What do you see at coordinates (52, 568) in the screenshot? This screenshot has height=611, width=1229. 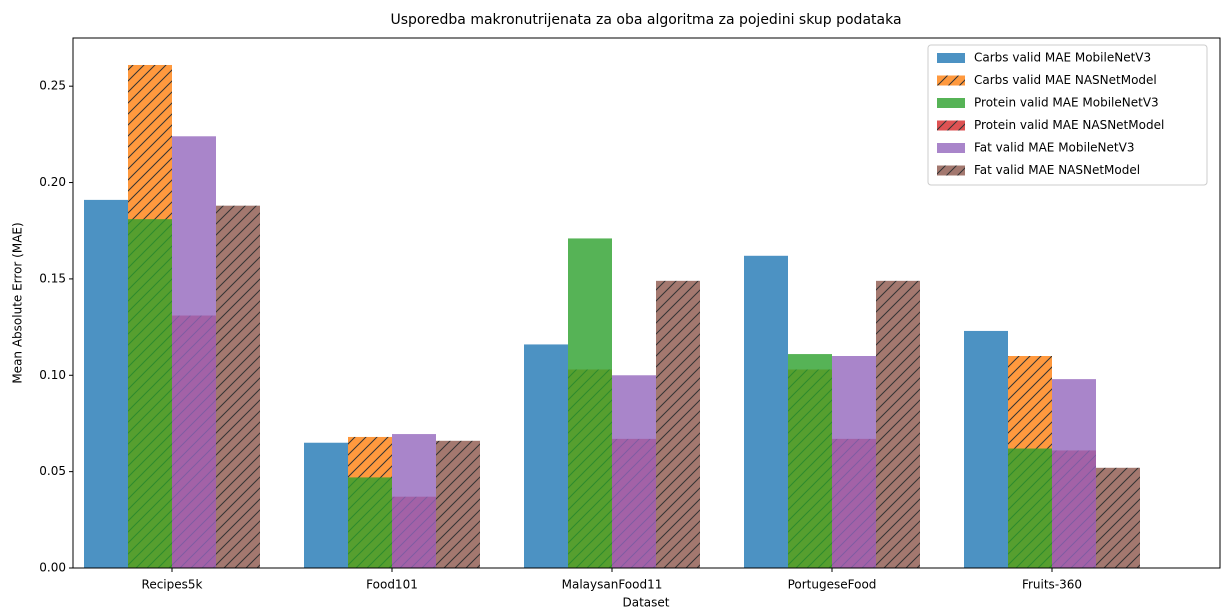 I see `y-tick-label: 0.00` at bounding box center [52, 568].